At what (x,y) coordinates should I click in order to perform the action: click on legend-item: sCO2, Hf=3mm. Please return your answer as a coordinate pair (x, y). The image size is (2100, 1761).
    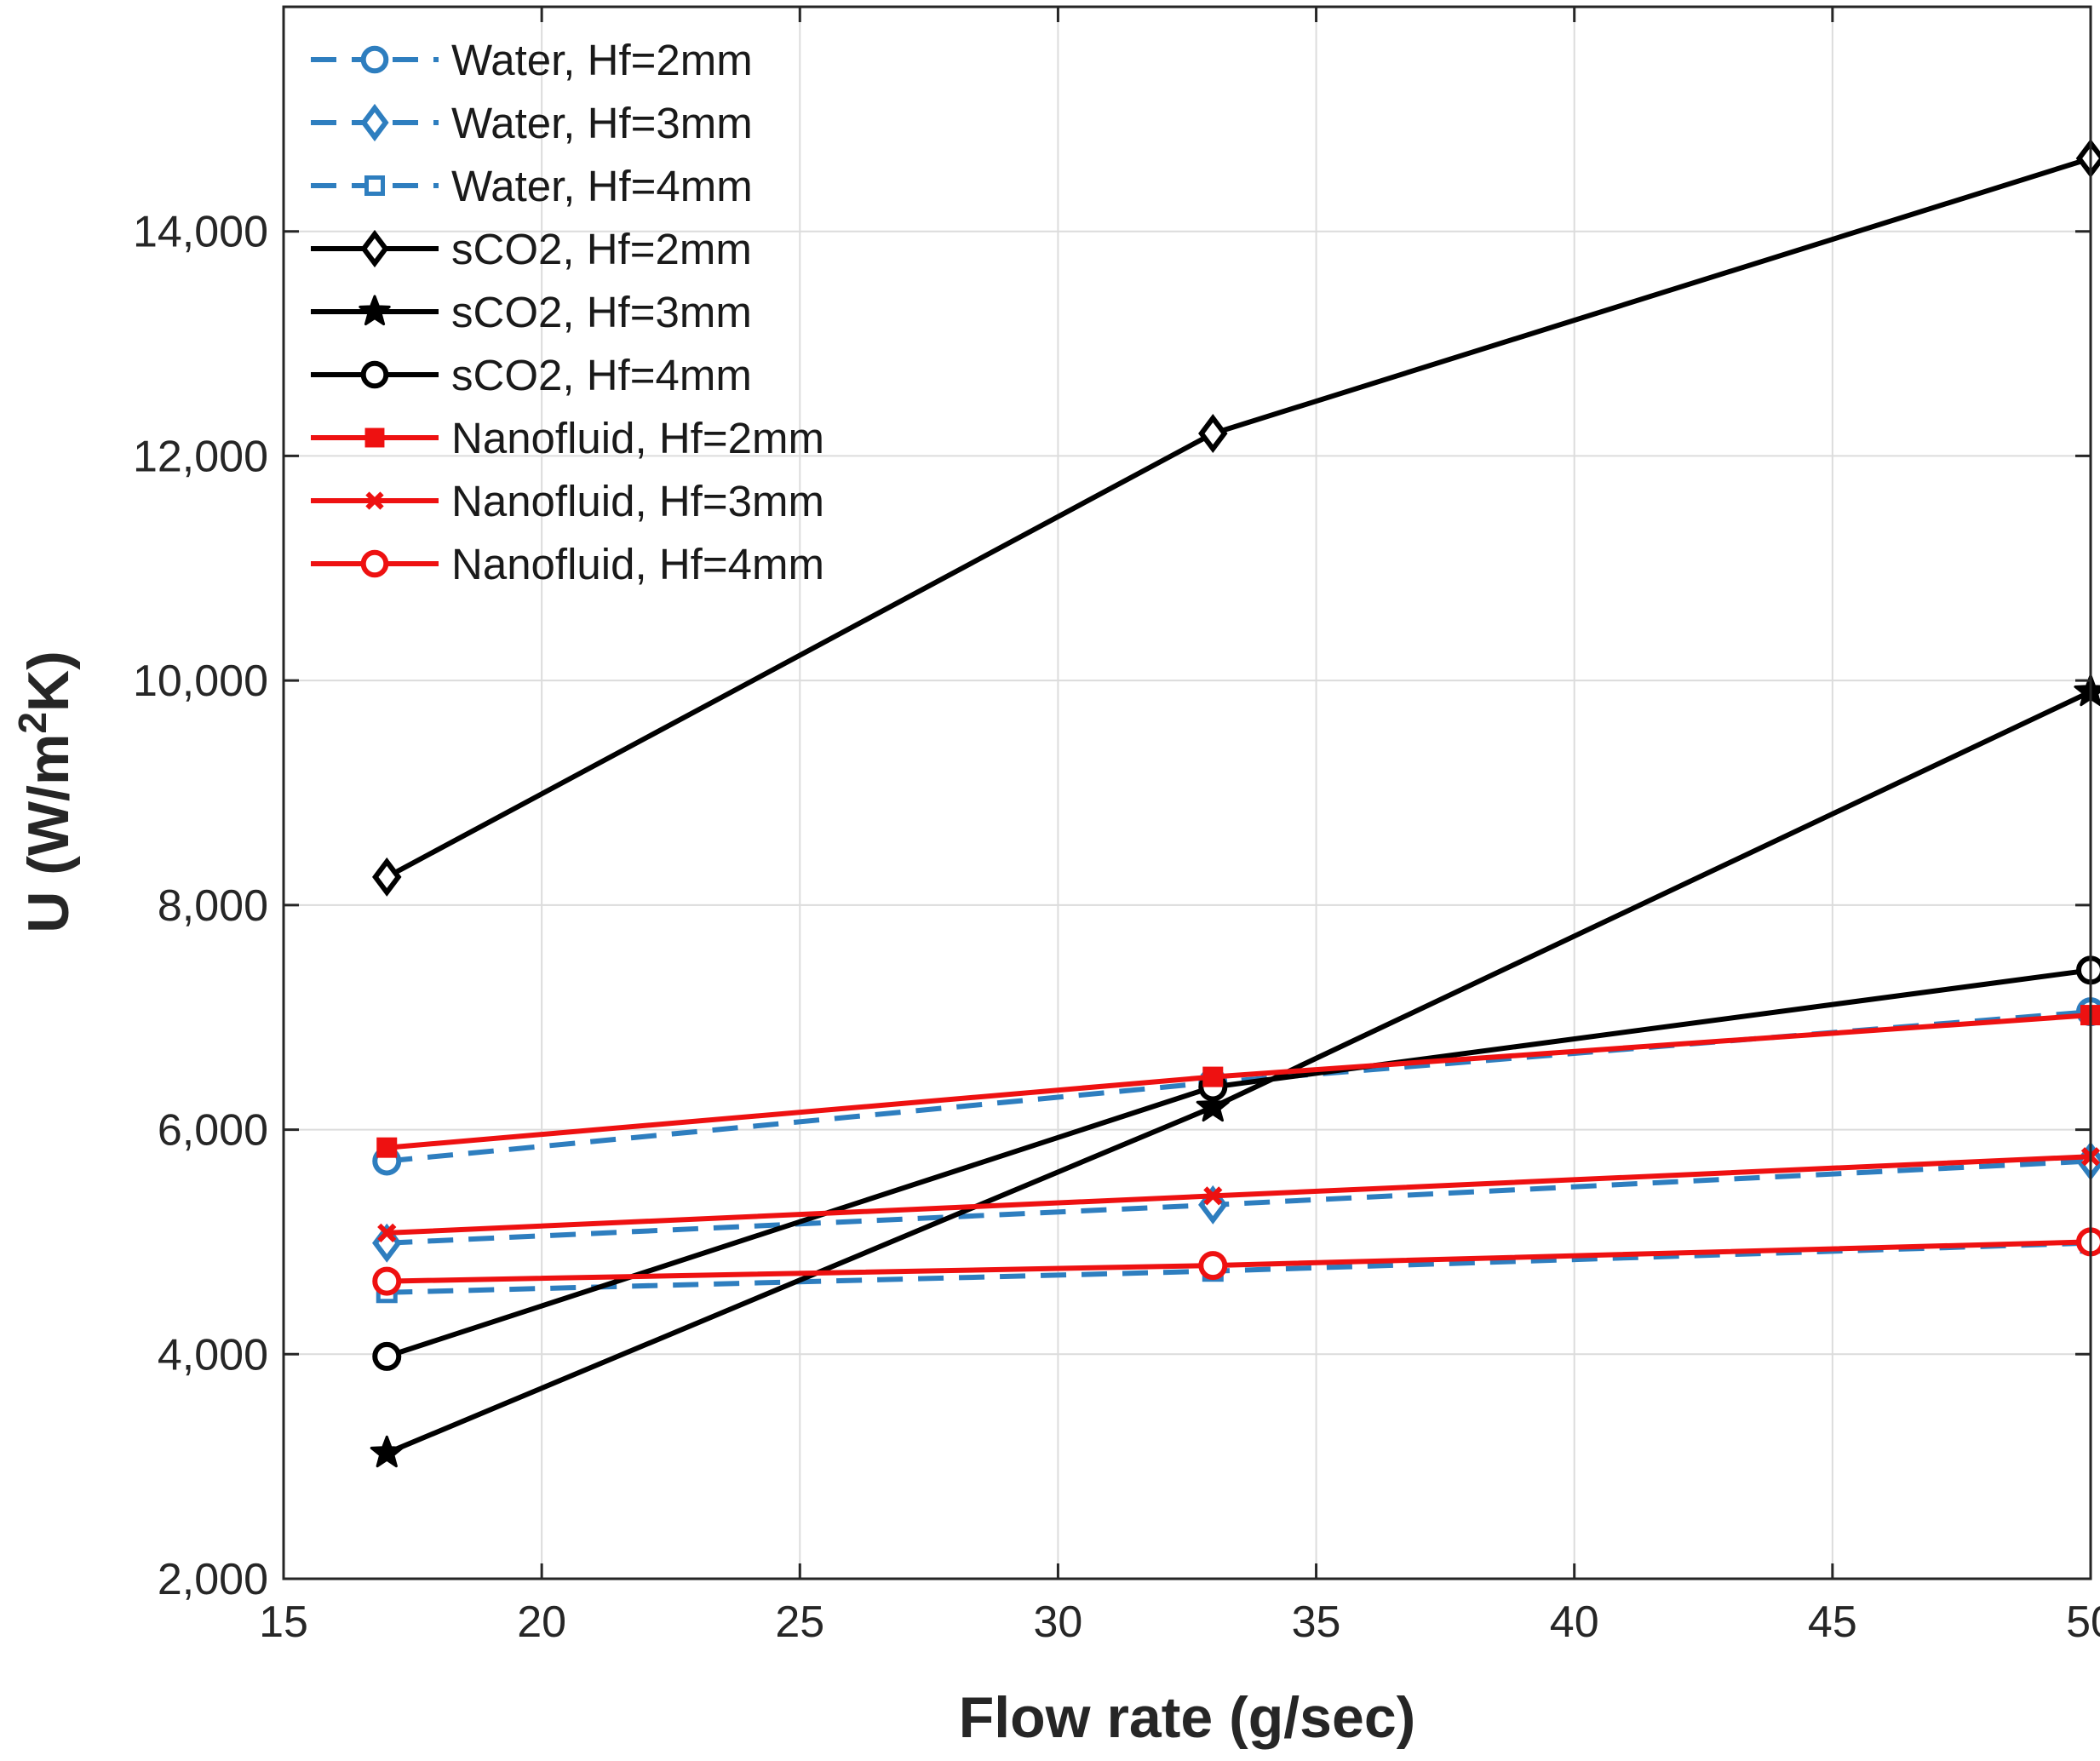
    Looking at the image, I should click on (531, 312).